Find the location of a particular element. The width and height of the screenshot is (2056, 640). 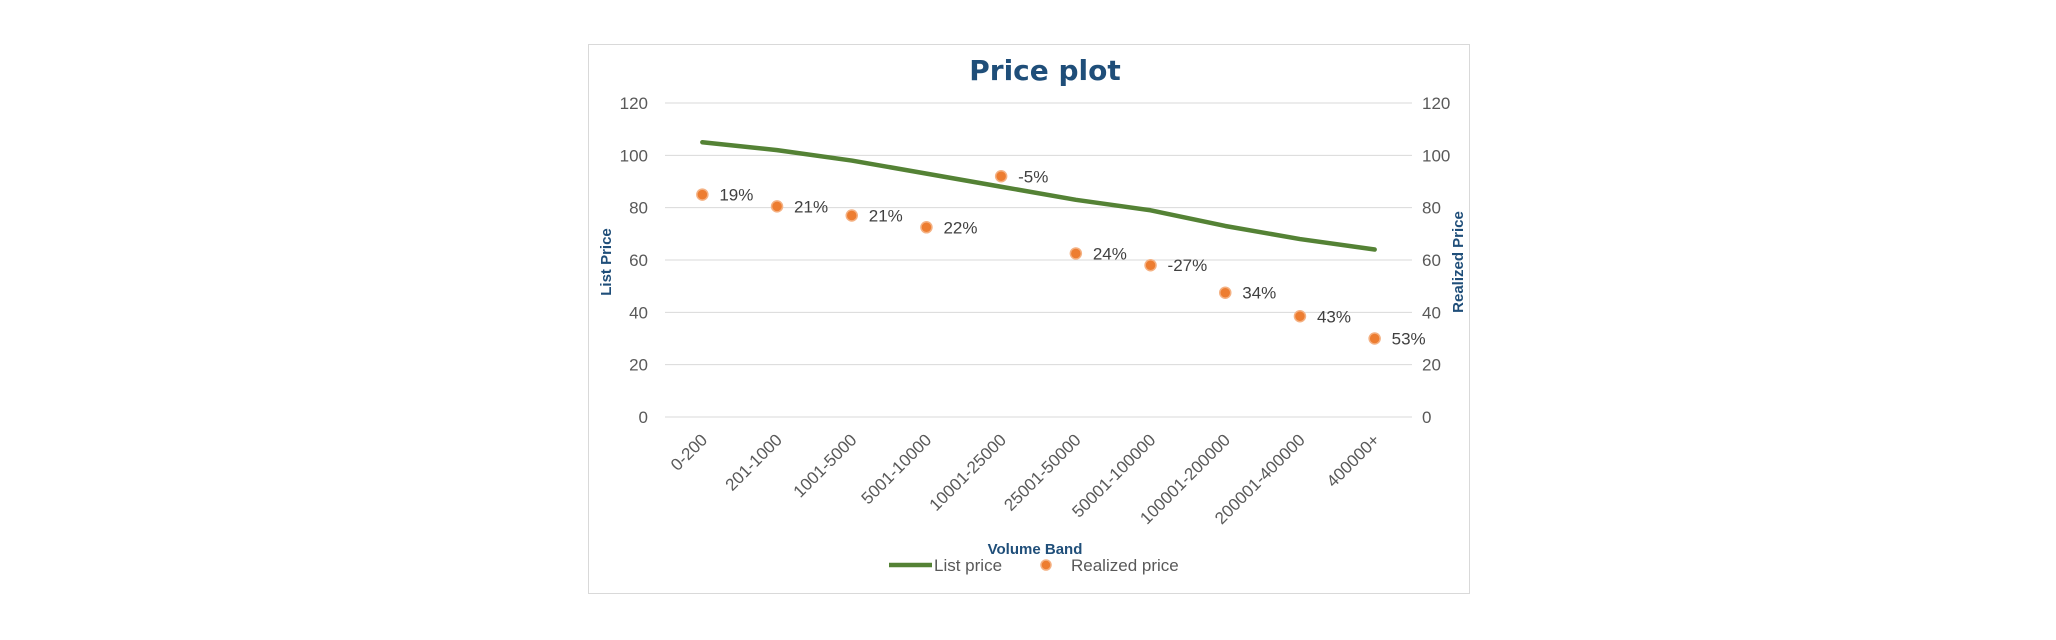

x-tick-label: 400000+ is located at coordinates (1353, 460).